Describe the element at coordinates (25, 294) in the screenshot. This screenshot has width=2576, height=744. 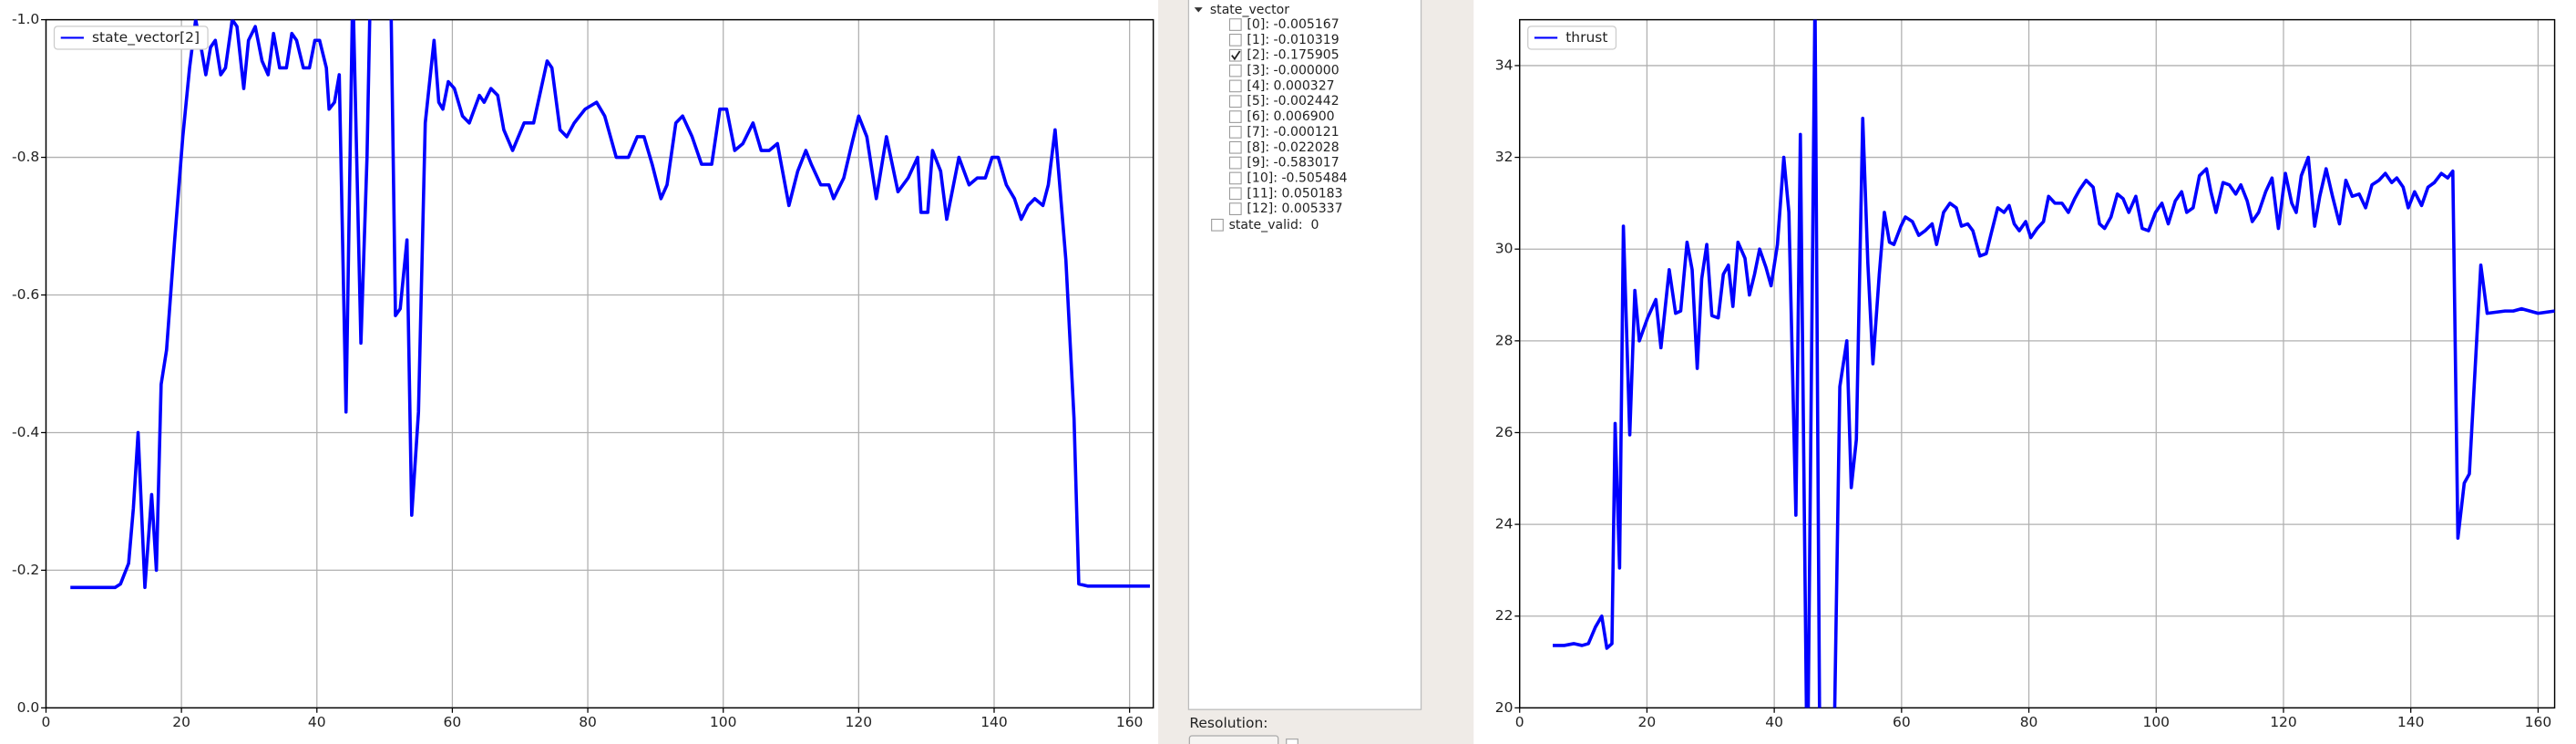
I see `y-tick-label: -0.6` at that location.